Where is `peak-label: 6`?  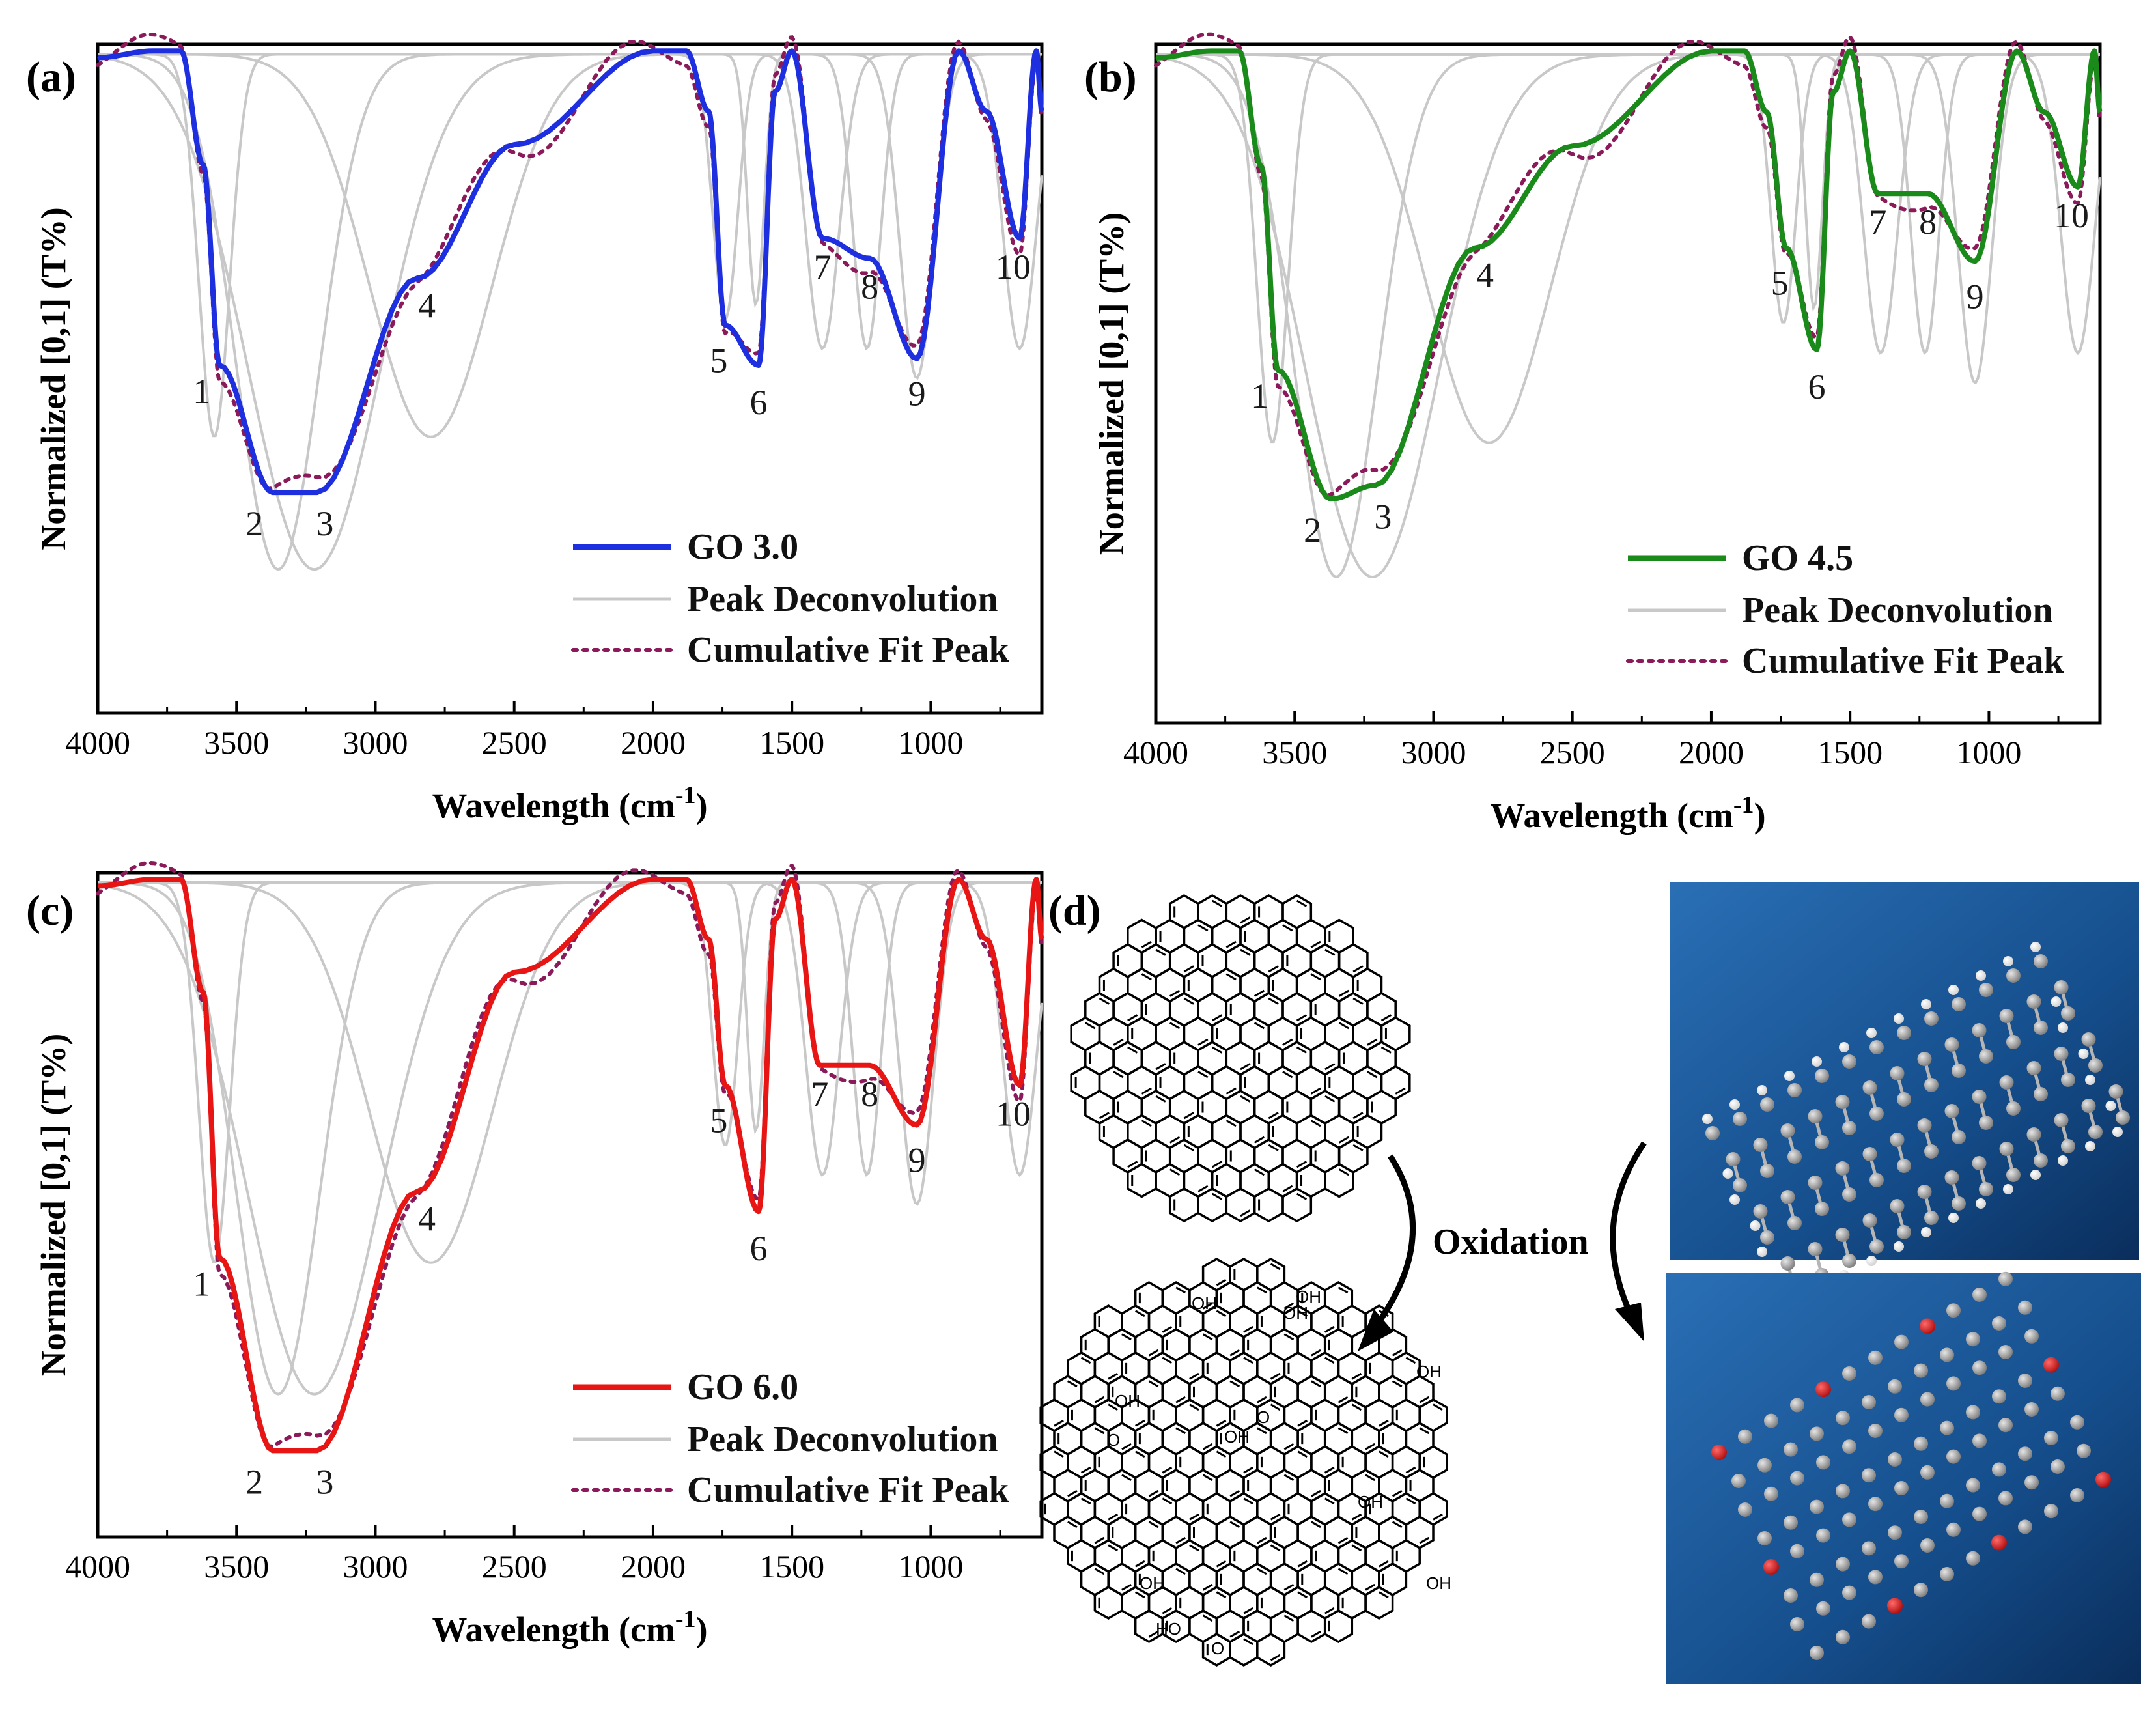 peak-label: 6 is located at coordinates (1817, 386).